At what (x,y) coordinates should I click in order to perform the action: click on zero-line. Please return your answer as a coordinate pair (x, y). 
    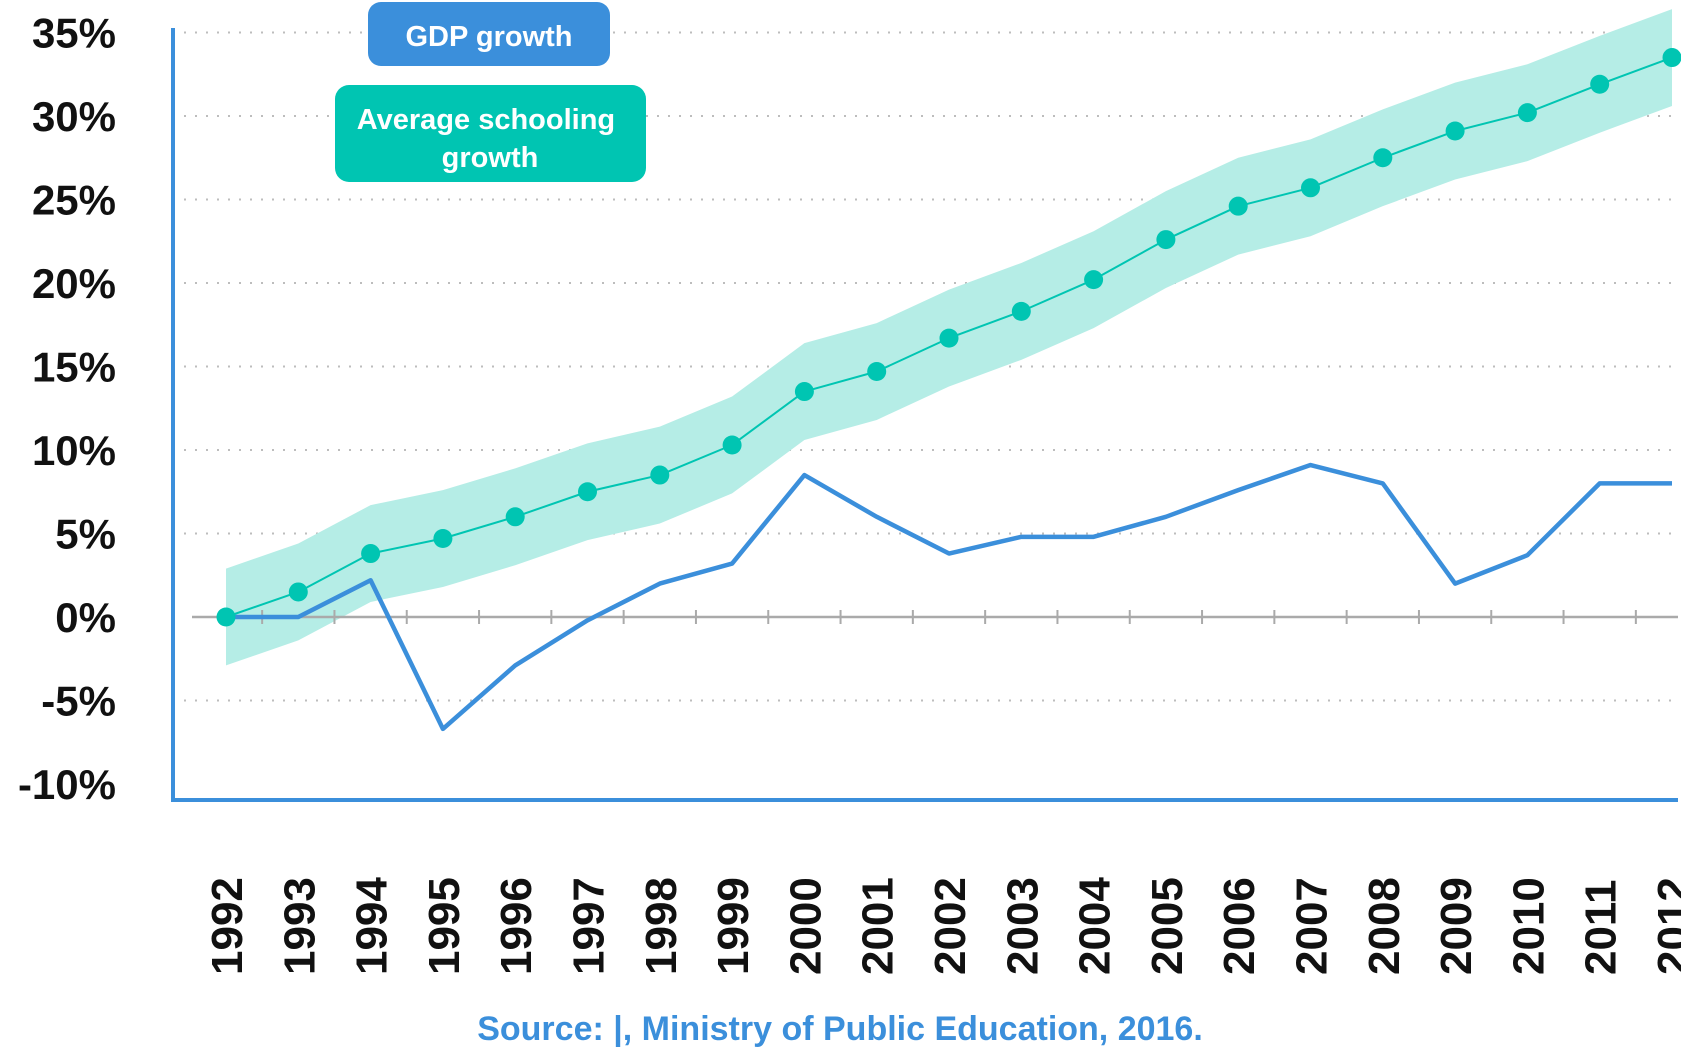
    Looking at the image, I should click on (936, 617).